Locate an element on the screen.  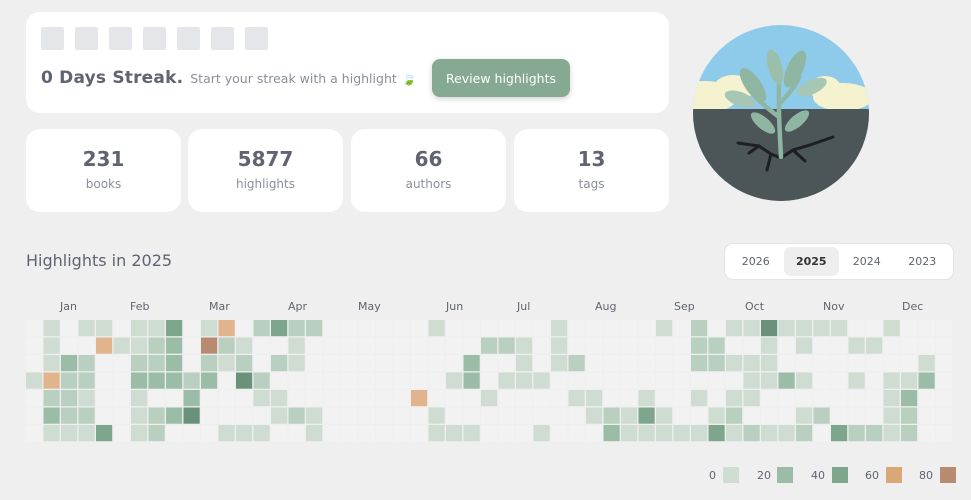
year-tab-2025: 2025 is located at coordinates (811, 261).